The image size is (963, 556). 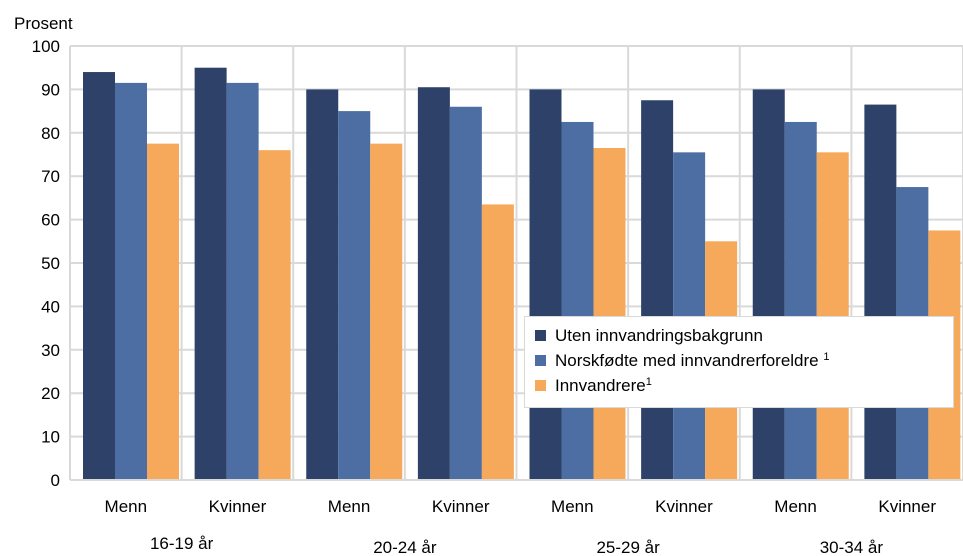 What do you see at coordinates (50, 133) in the screenshot?
I see `y-tick-label: 80` at bounding box center [50, 133].